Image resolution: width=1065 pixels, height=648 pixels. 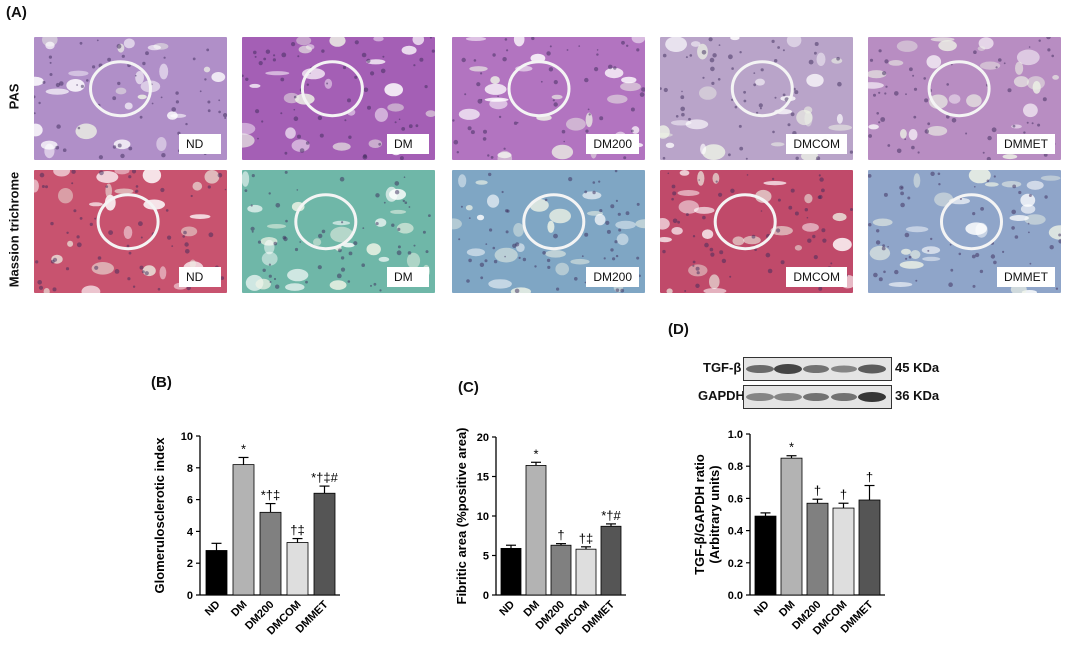 I want to click on y-tick-label: 5, so click(x=486, y=557).